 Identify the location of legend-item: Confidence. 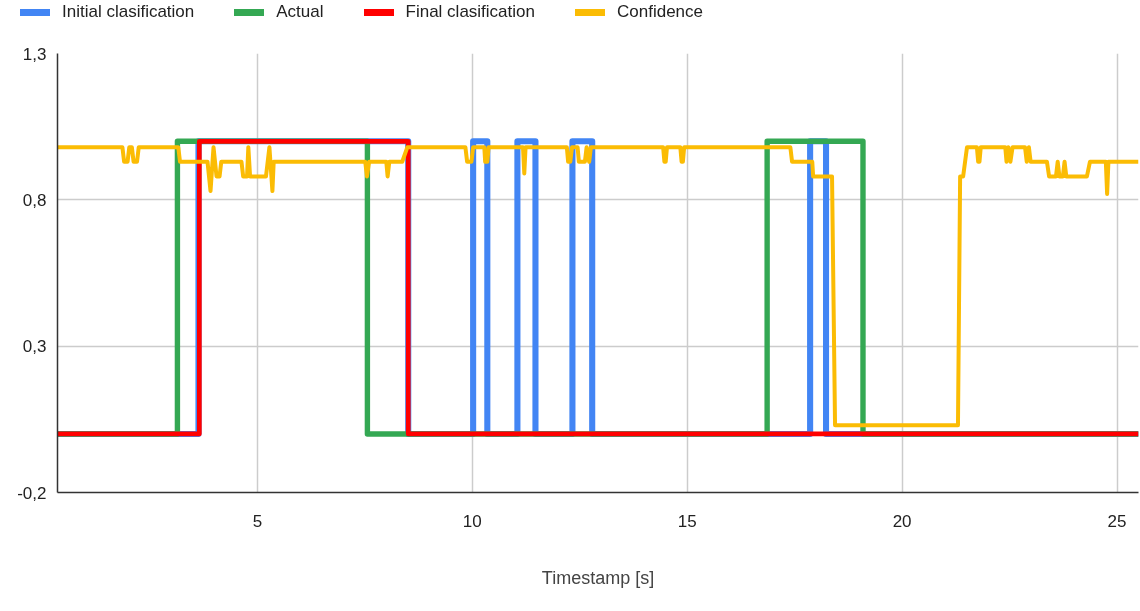
(639, 12).